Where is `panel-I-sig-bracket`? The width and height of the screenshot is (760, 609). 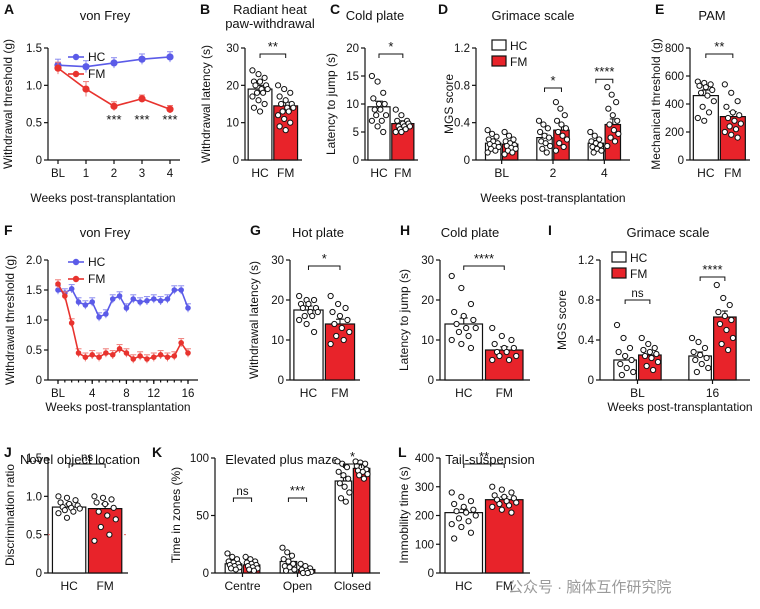
panel-I-sig-bracket is located at coordinates (712, 278).